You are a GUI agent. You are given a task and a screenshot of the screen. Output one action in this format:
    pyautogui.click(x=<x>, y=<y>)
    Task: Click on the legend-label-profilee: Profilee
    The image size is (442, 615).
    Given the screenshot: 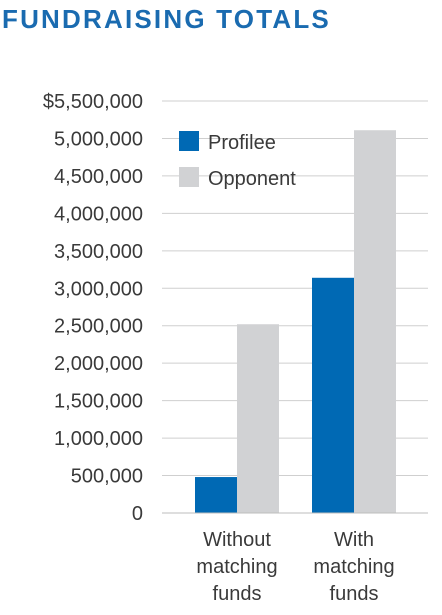 What is the action you would take?
    pyautogui.click(x=242, y=143)
    